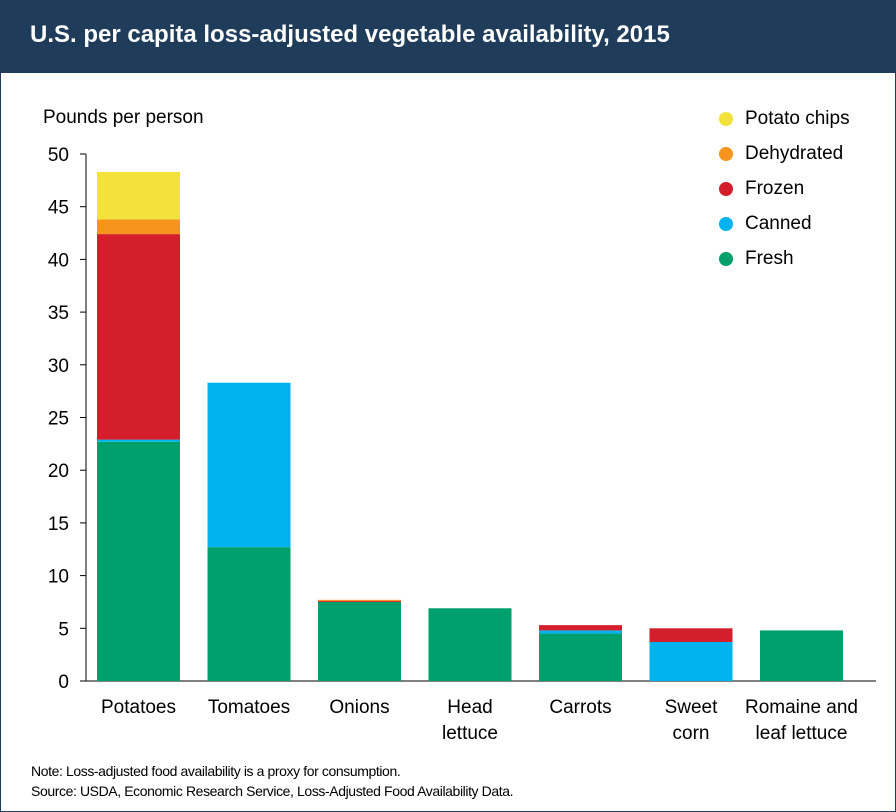 The height and width of the screenshot is (812, 896). Describe the element at coordinates (58, 419) in the screenshot. I see `y-tick-label: 25` at that location.